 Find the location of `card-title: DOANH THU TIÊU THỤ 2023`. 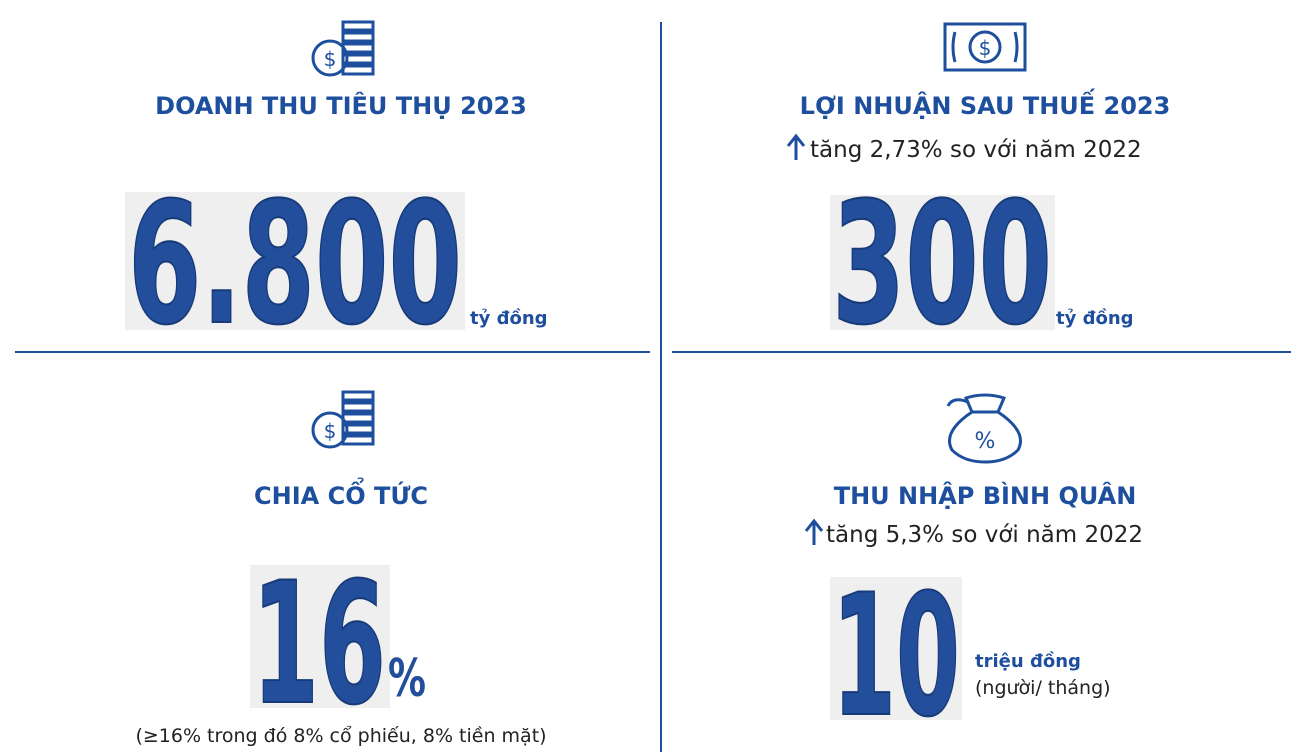

card-title: DOANH THU TIÊU THỤ 2023 is located at coordinates (341, 105).